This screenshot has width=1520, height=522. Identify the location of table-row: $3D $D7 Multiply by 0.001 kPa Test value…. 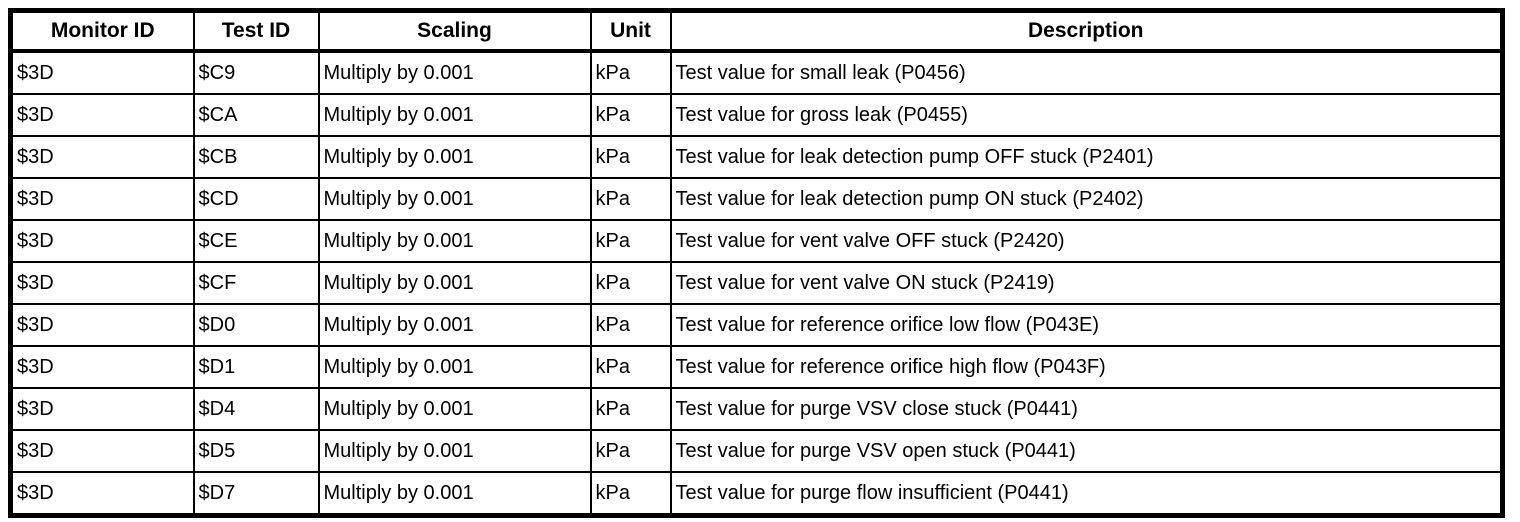
(756, 494).